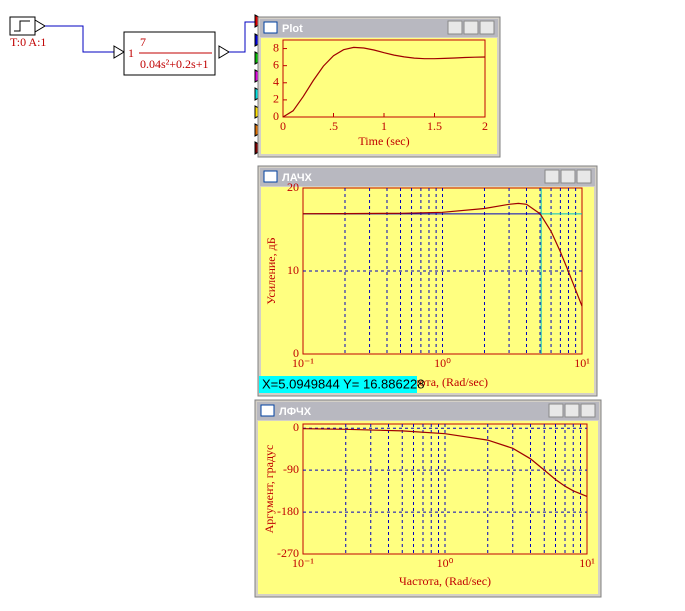  Describe the element at coordinates (293, 270) in the screenshot. I see `y-tick-label: 10` at that location.